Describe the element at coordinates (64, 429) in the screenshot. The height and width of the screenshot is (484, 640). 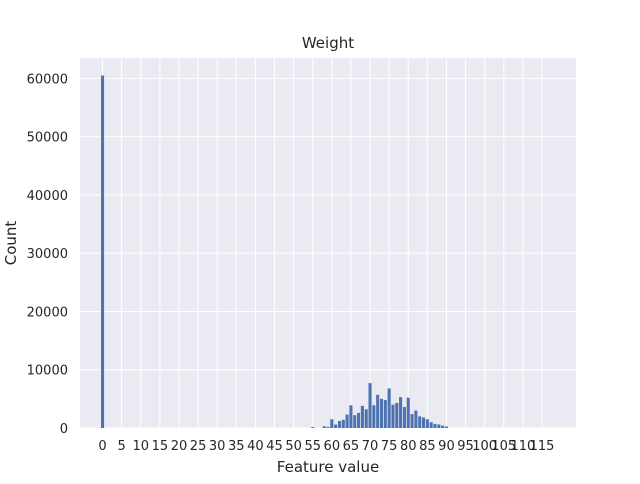
I see `y-tick-label: 0` at that location.